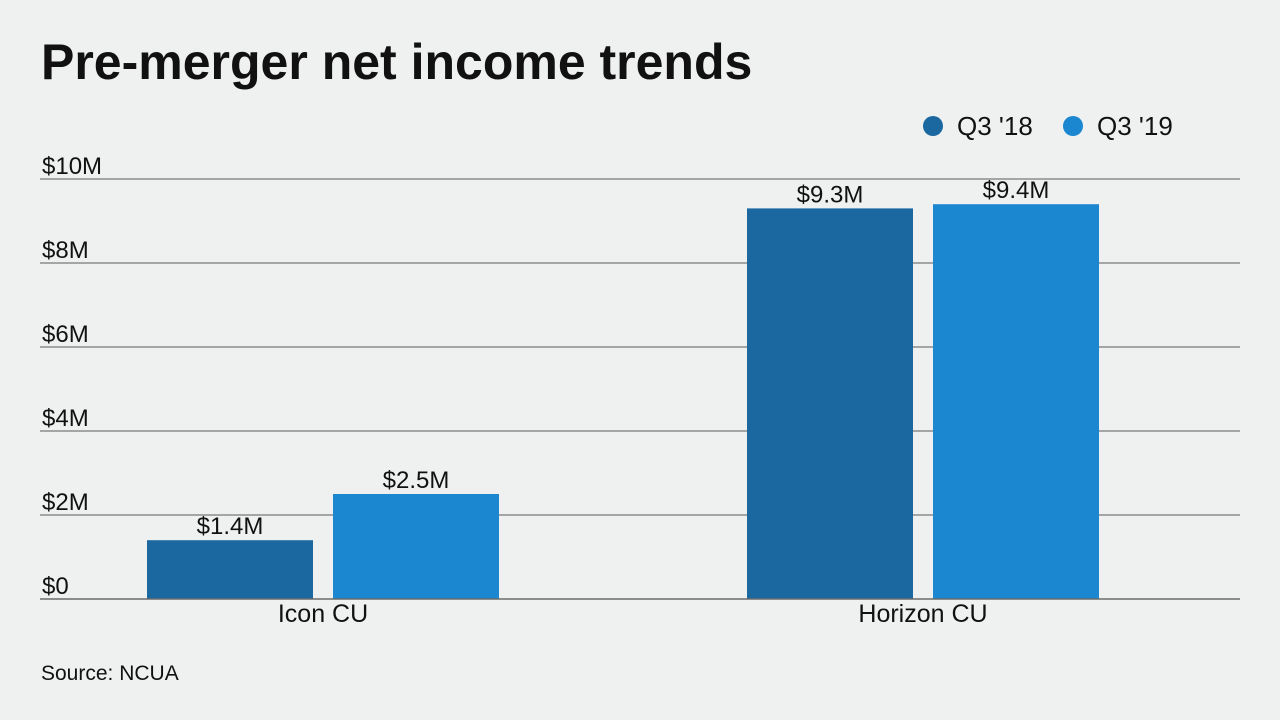 This screenshot has width=1280, height=720. What do you see at coordinates (396, 62) in the screenshot?
I see `chart-title: Pre-merger net income trends` at bounding box center [396, 62].